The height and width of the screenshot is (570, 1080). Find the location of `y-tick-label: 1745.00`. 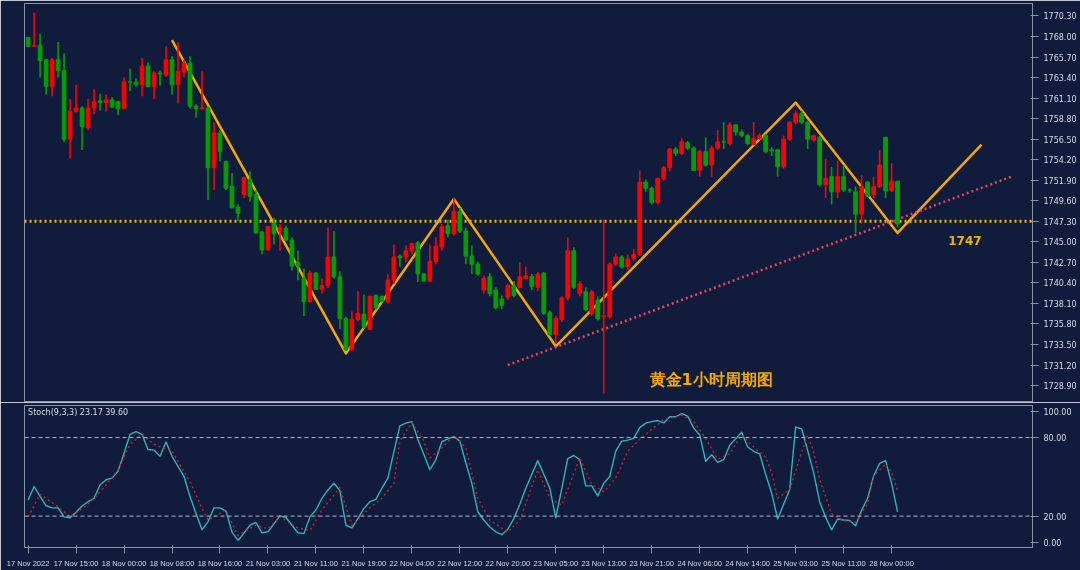

y-tick-label: 1745.00 is located at coordinates (1060, 243).